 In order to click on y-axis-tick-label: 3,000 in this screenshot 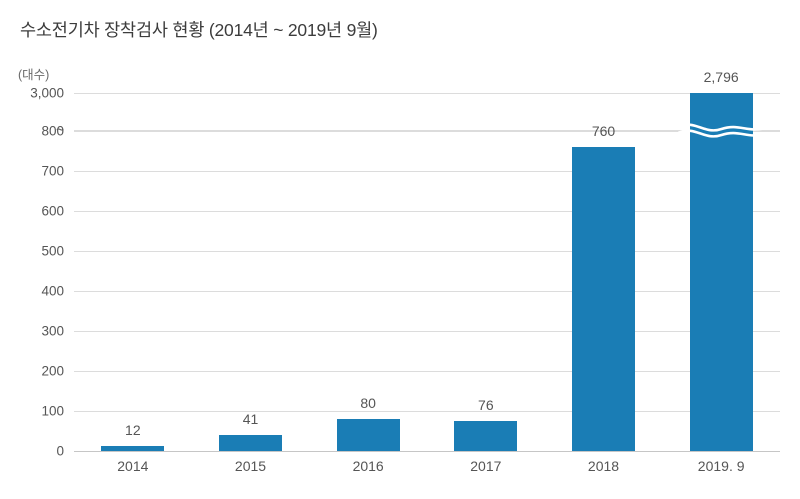, I will do `click(47, 93)`.